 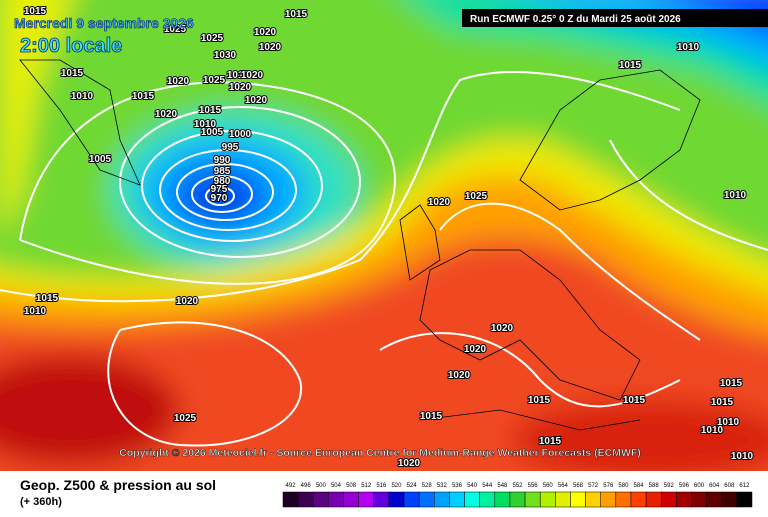 What do you see at coordinates (366, 486) in the screenshot?
I see `scale-label: 512` at bounding box center [366, 486].